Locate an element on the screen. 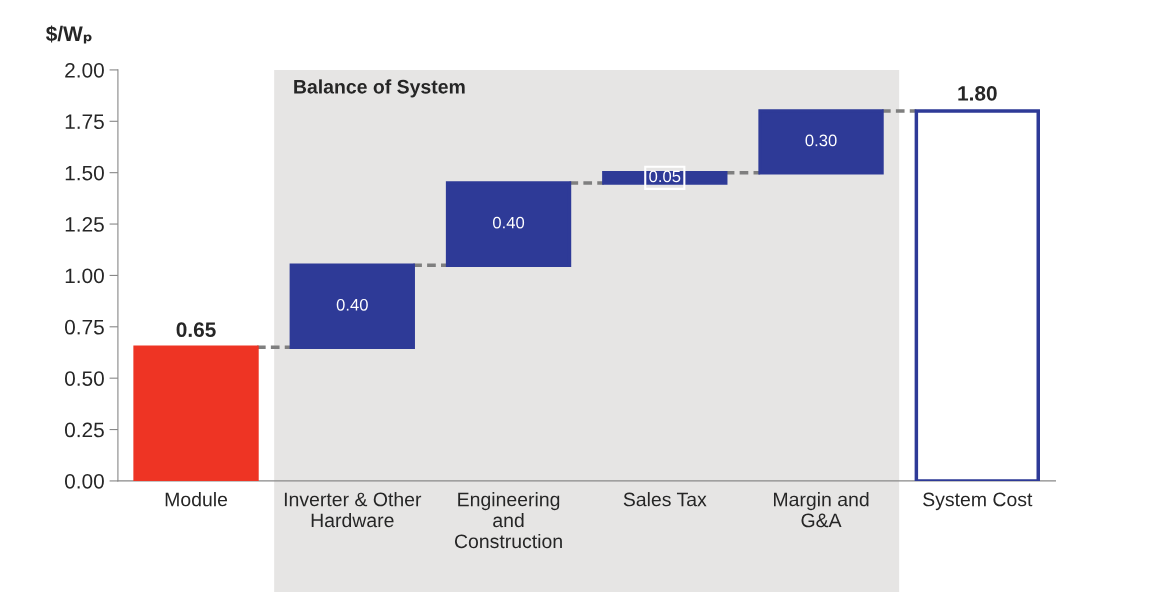 This screenshot has width=1156, height=608. x-tick-label: Engineering and Construction is located at coordinates (508, 520).